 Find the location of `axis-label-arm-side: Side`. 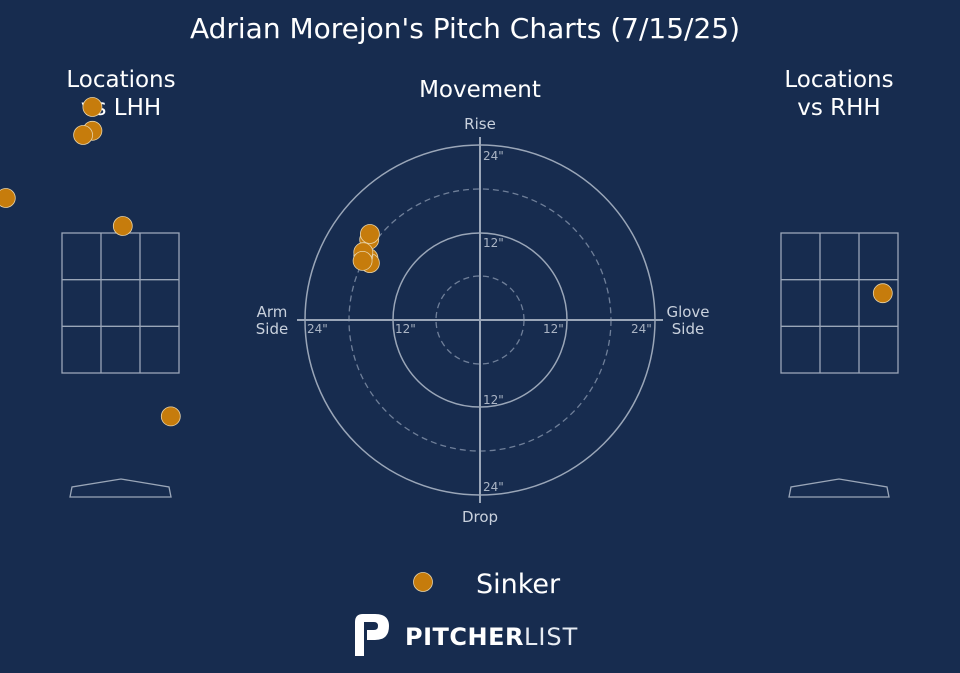

axis-label-arm-side: Side is located at coordinates (272, 329).